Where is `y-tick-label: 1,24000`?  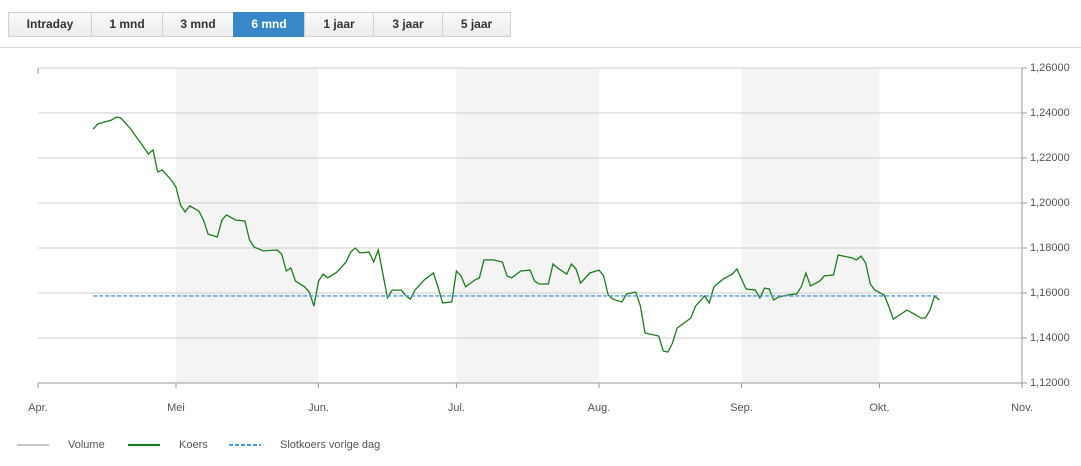
y-tick-label: 1,24000 is located at coordinates (1050, 113).